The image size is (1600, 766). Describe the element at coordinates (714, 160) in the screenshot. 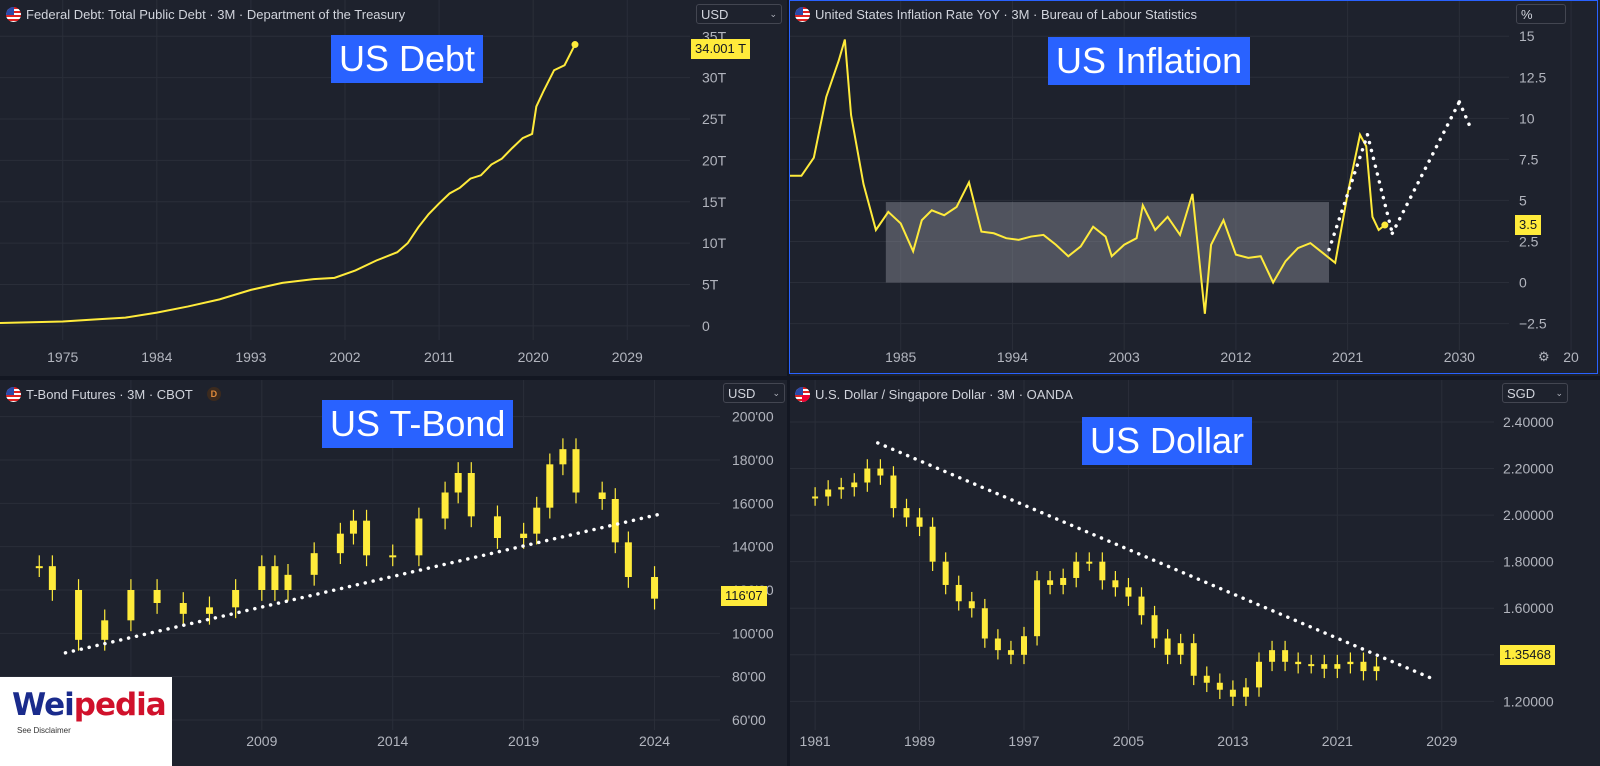

I see `y-tick-label: 20T` at that location.